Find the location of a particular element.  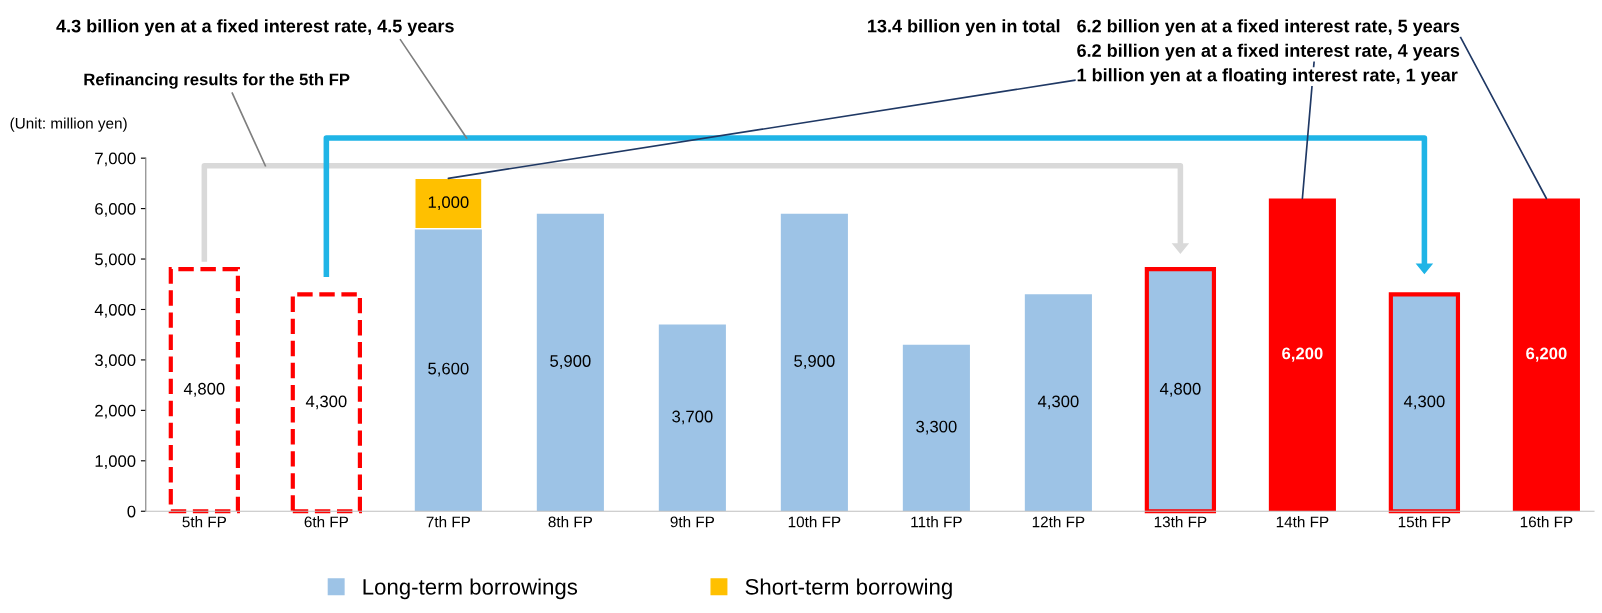

data-label: 5,600 is located at coordinates (448, 369).